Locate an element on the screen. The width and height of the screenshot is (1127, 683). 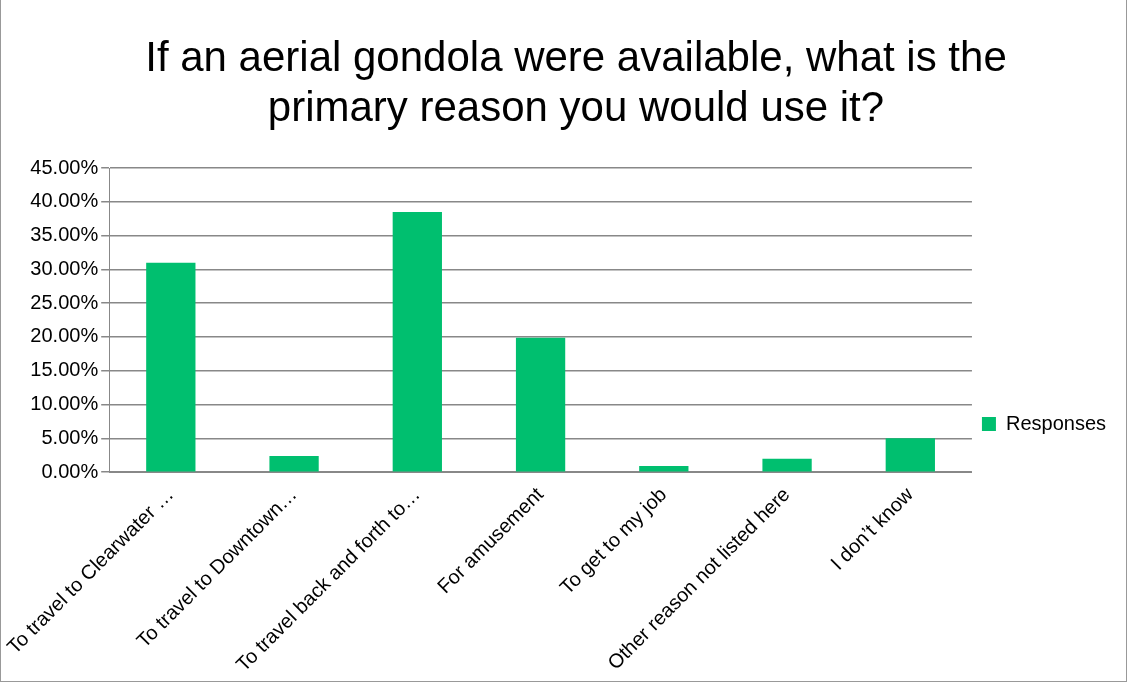
y-tick-label: 15.00% is located at coordinates (64, 369).